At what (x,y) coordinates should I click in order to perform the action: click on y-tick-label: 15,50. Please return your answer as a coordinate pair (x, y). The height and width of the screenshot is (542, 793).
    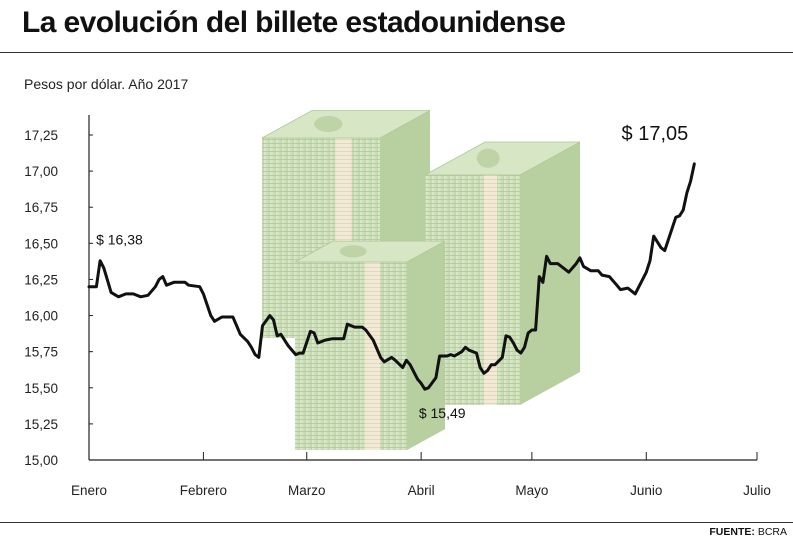
    Looking at the image, I should click on (41, 388).